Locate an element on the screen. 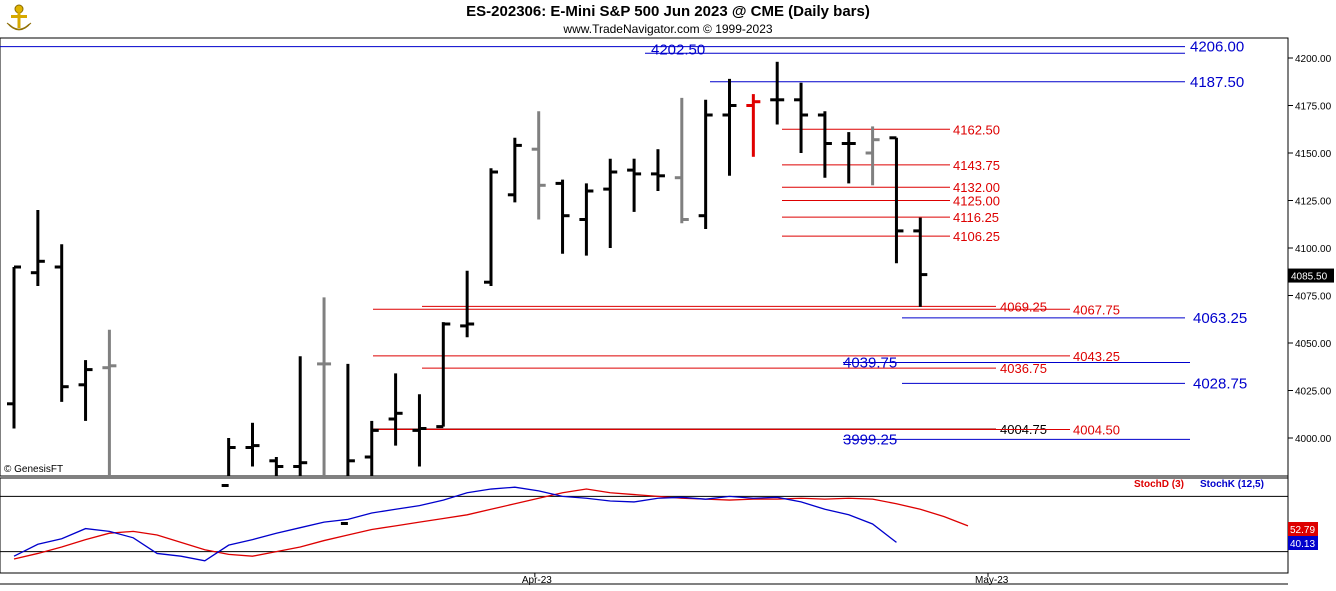  y-tick-label: 4025.00 is located at coordinates (1313, 392).